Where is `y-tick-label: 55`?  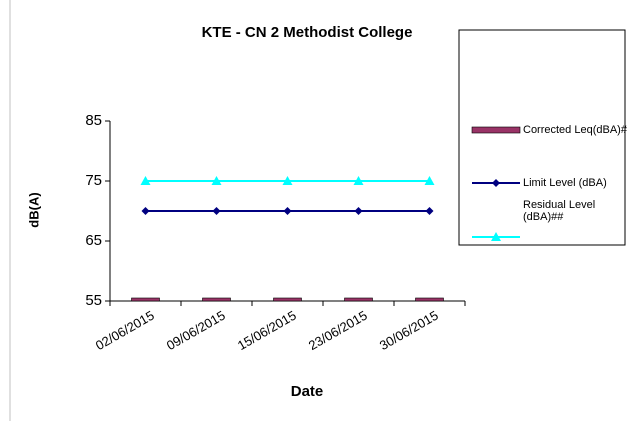 y-tick-label: 55 is located at coordinates (93, 300).